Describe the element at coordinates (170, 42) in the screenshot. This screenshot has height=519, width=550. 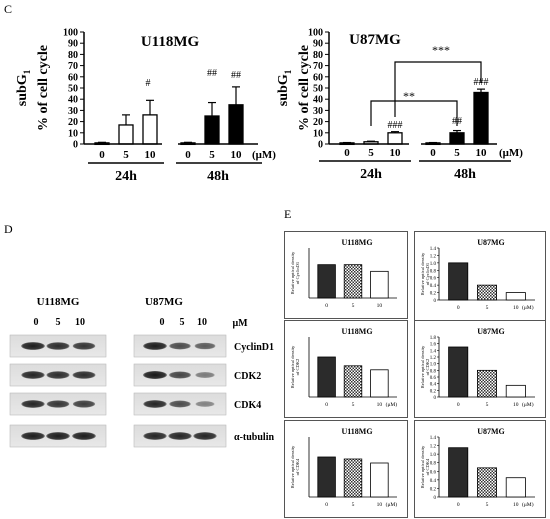
I see `chart-title: U118MG` at that location.